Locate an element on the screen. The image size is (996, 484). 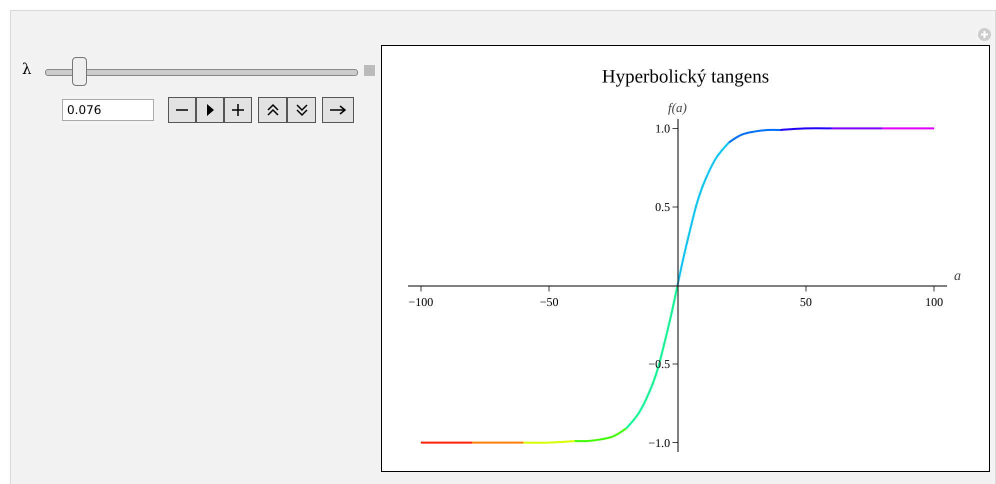
x-tick-label: 100 is located at coordinates (934, 301).